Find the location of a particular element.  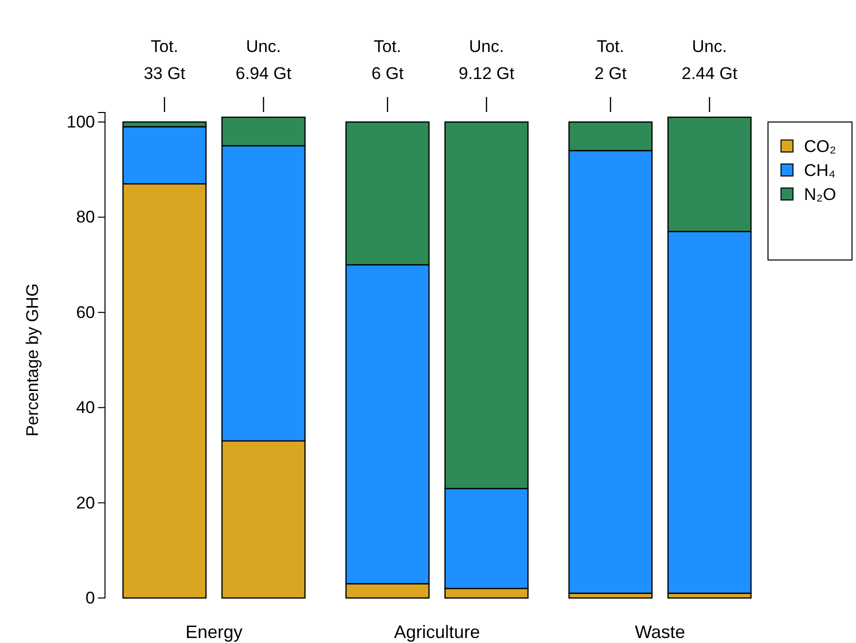

text: Tot. 6 Gt is located at coordinates (387, 60).